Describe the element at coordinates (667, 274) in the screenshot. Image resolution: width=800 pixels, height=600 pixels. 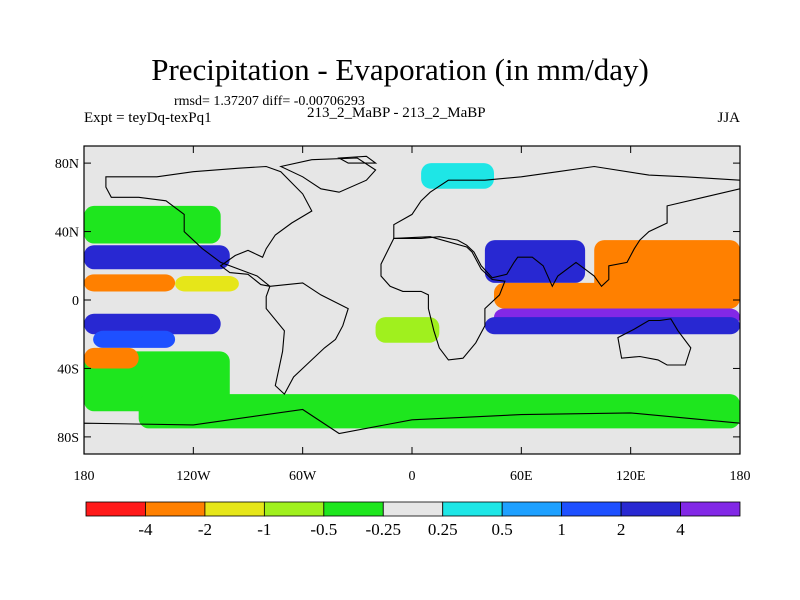
I see `field-region-west-pacific-orange` at that location.